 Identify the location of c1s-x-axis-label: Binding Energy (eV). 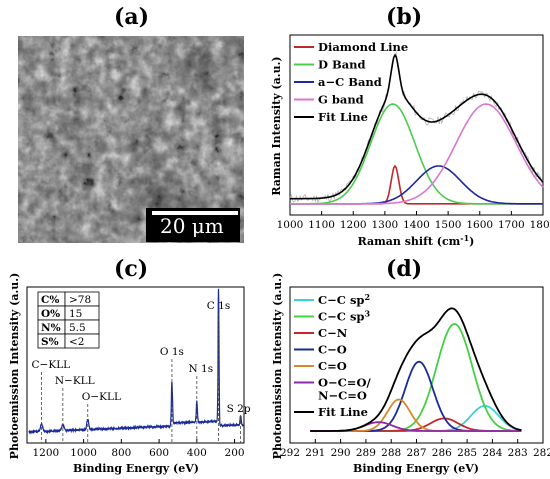
(416, 468).